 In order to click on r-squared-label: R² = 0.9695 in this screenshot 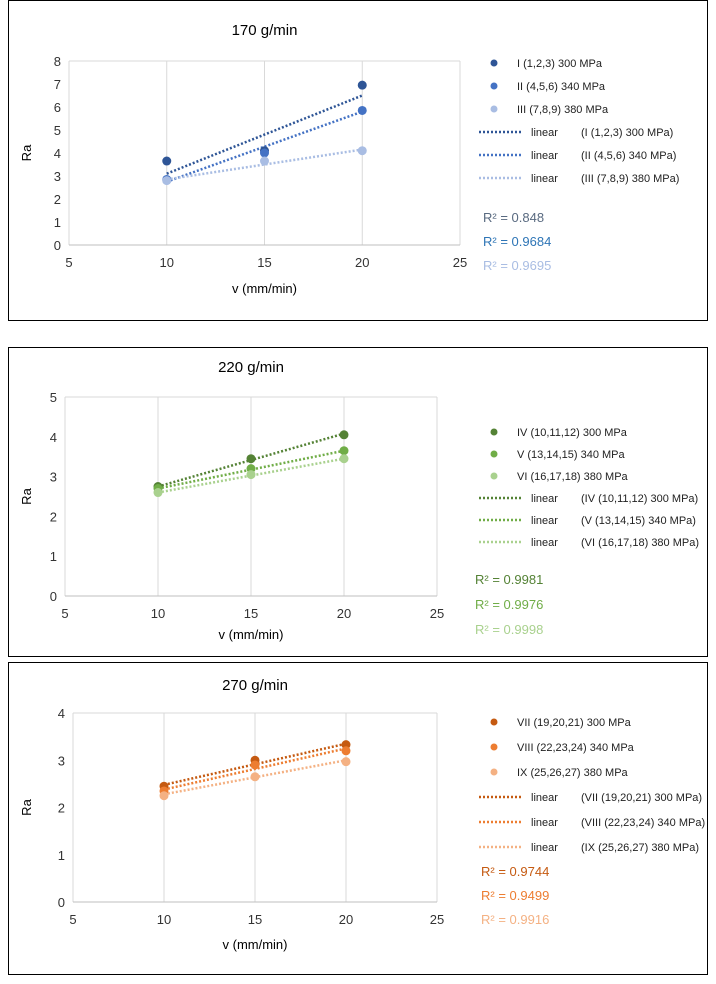, I will do `click(517, 265)`.